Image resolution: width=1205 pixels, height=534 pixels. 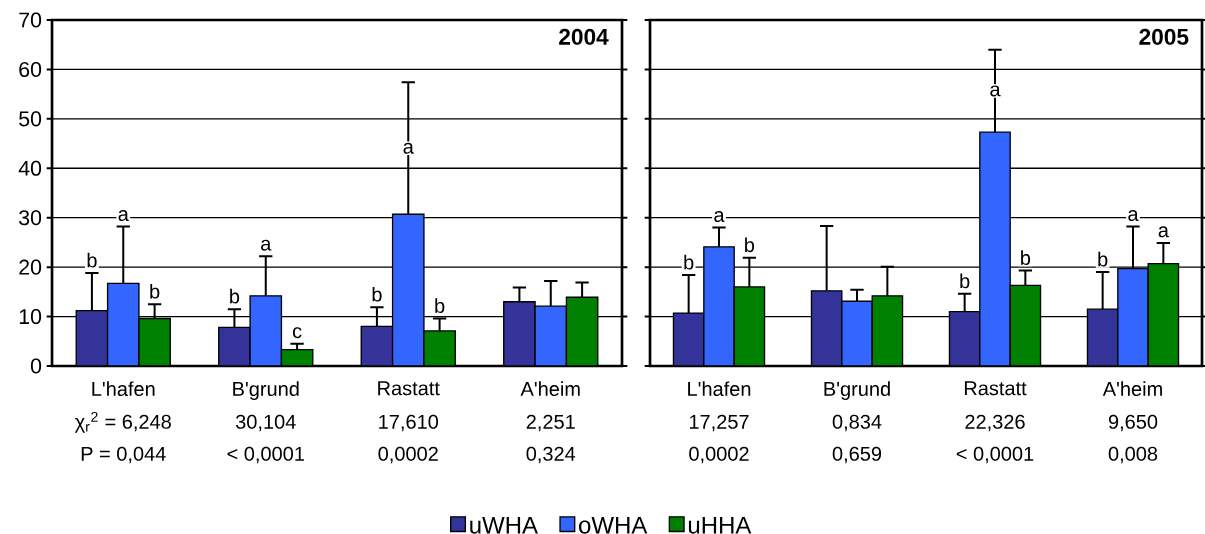 What do you see at coordinates (550, 423) in the screenshot?
I see `text: 2,251` at bounding box center [550, 423].